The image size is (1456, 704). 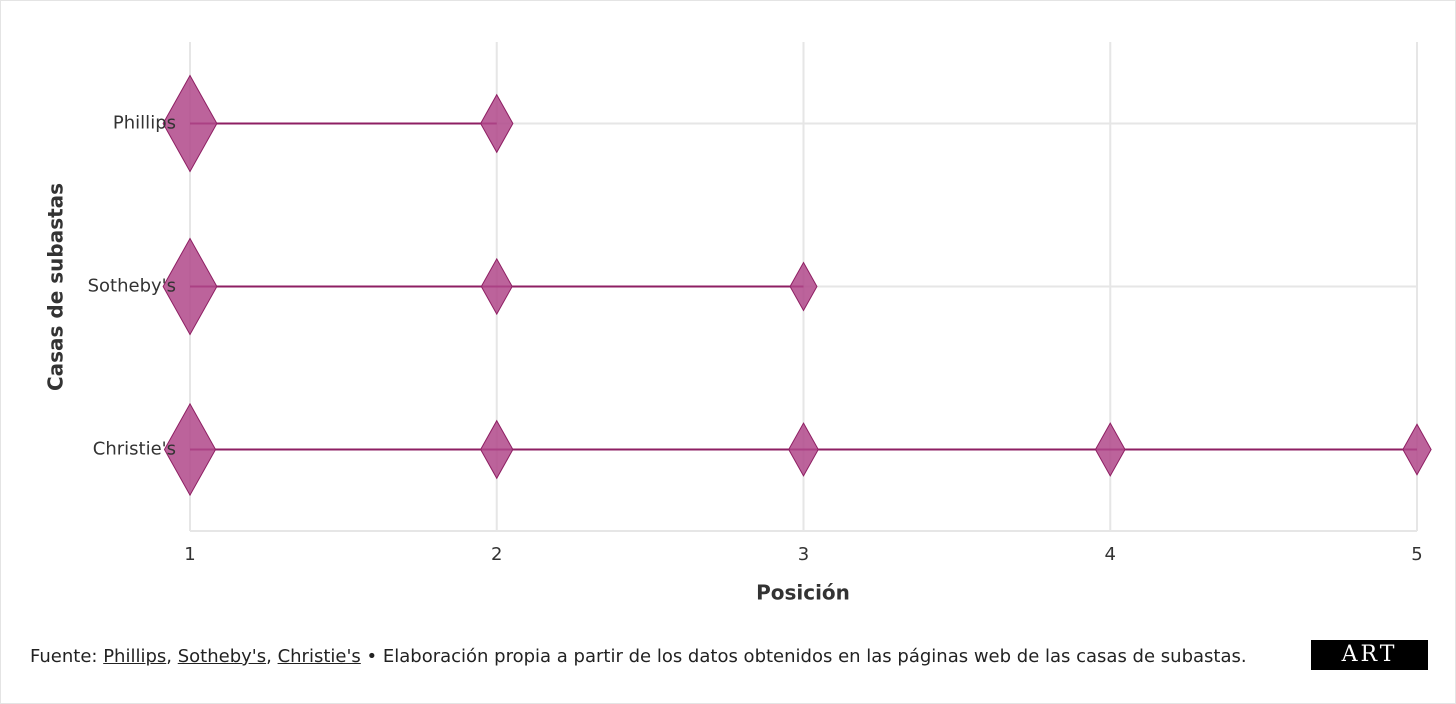 What do you see at coordinates (189, 554) in the screenshot?
I see `x-tick-label: 1` at bounding box center [189, 554].